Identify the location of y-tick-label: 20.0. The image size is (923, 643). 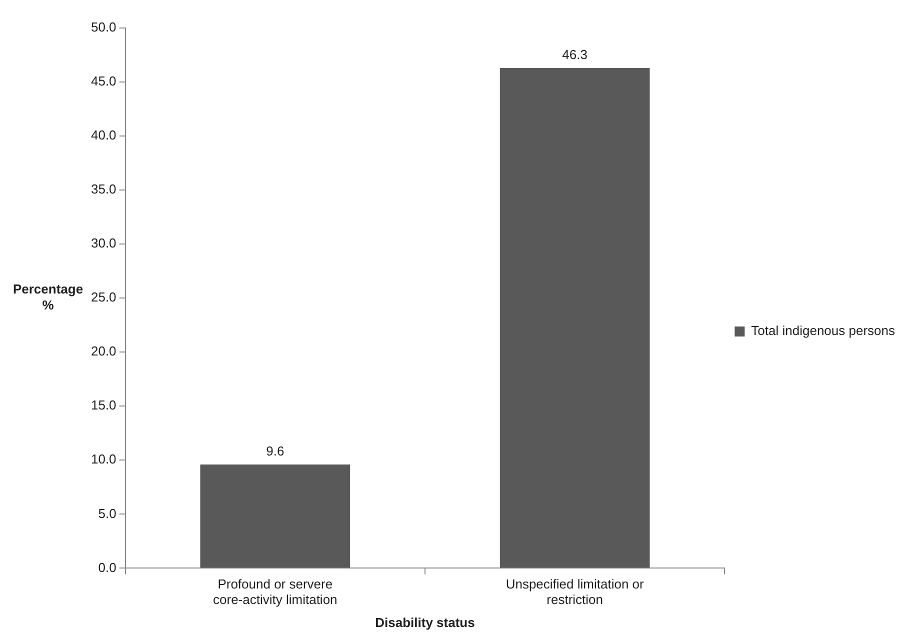
(103, 351).